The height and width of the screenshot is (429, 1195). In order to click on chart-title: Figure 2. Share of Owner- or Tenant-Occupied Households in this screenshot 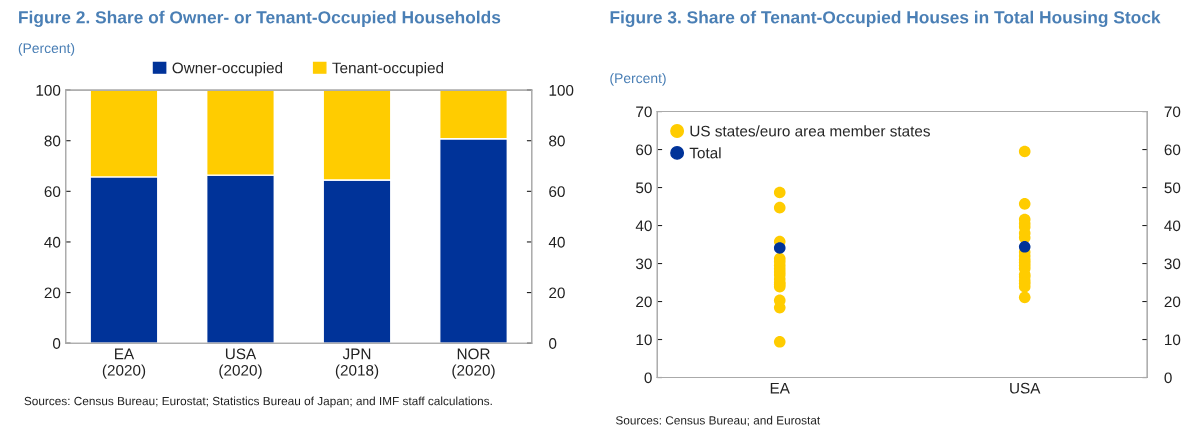, I will do `click(260, 18)`.